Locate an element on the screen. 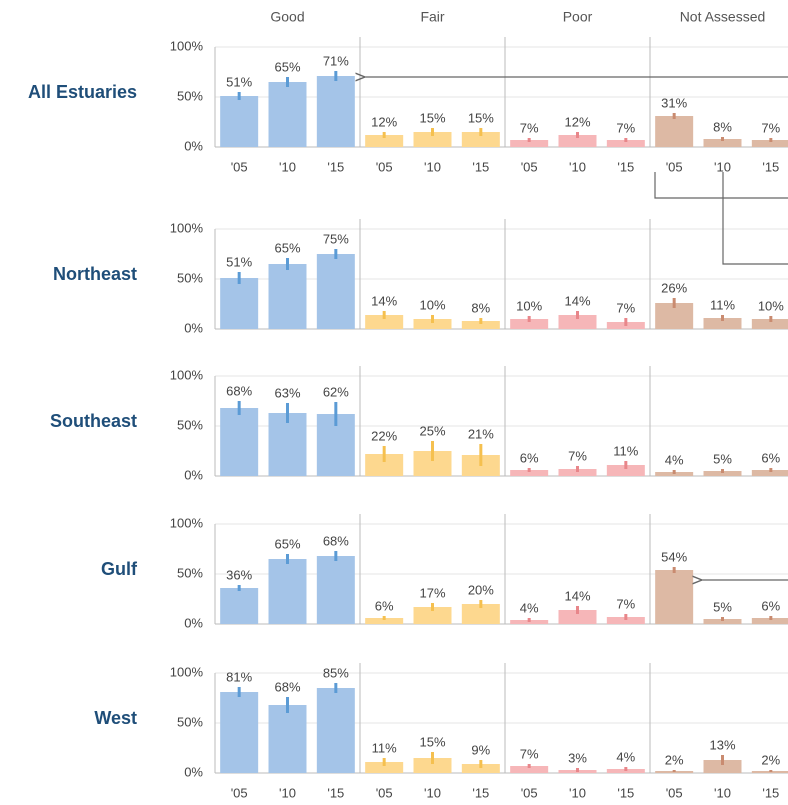  value-label: 81% is located at coordinates (239, 676).